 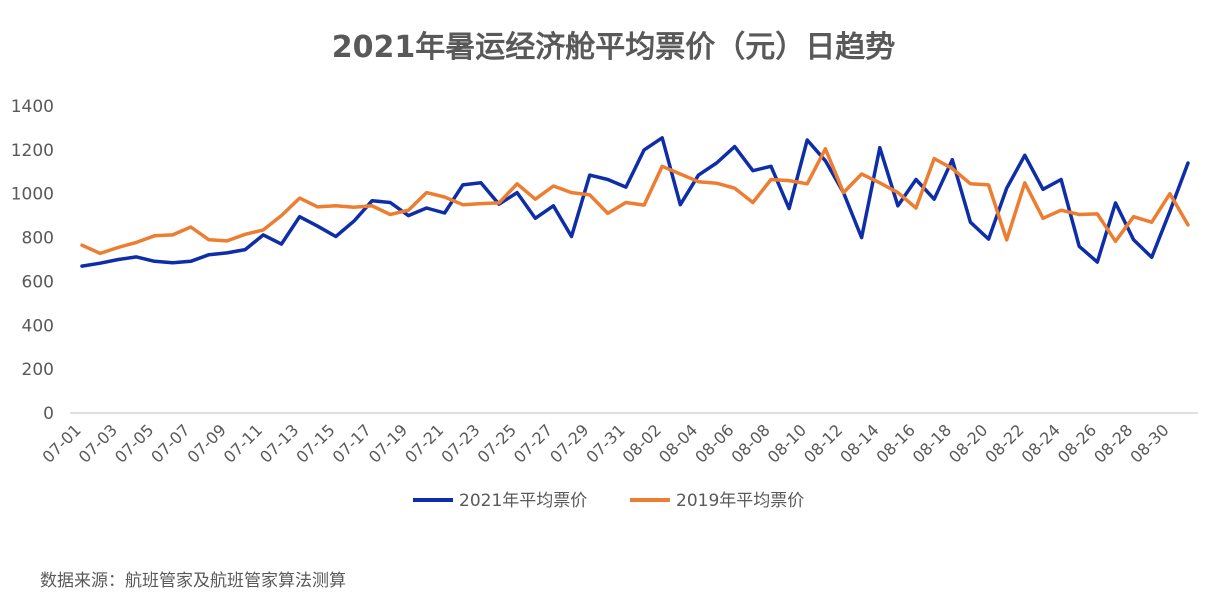 What do you see at coordinates (424, 443) in the screenshot?
I see `x-tick-label: 07-21` at bounding box center [424, 443].